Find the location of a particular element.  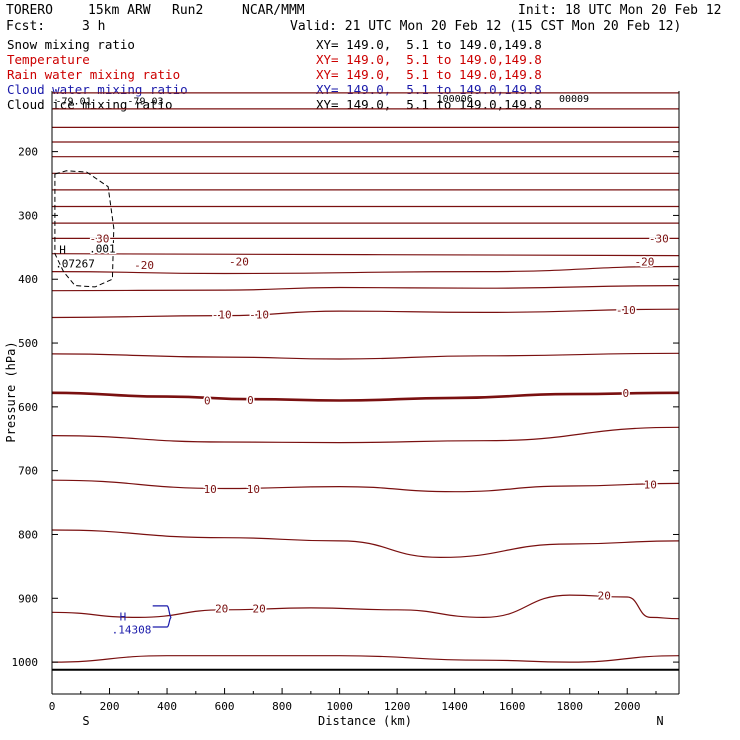

x-tick-label: 1000 is located at coordinates (339, 706).